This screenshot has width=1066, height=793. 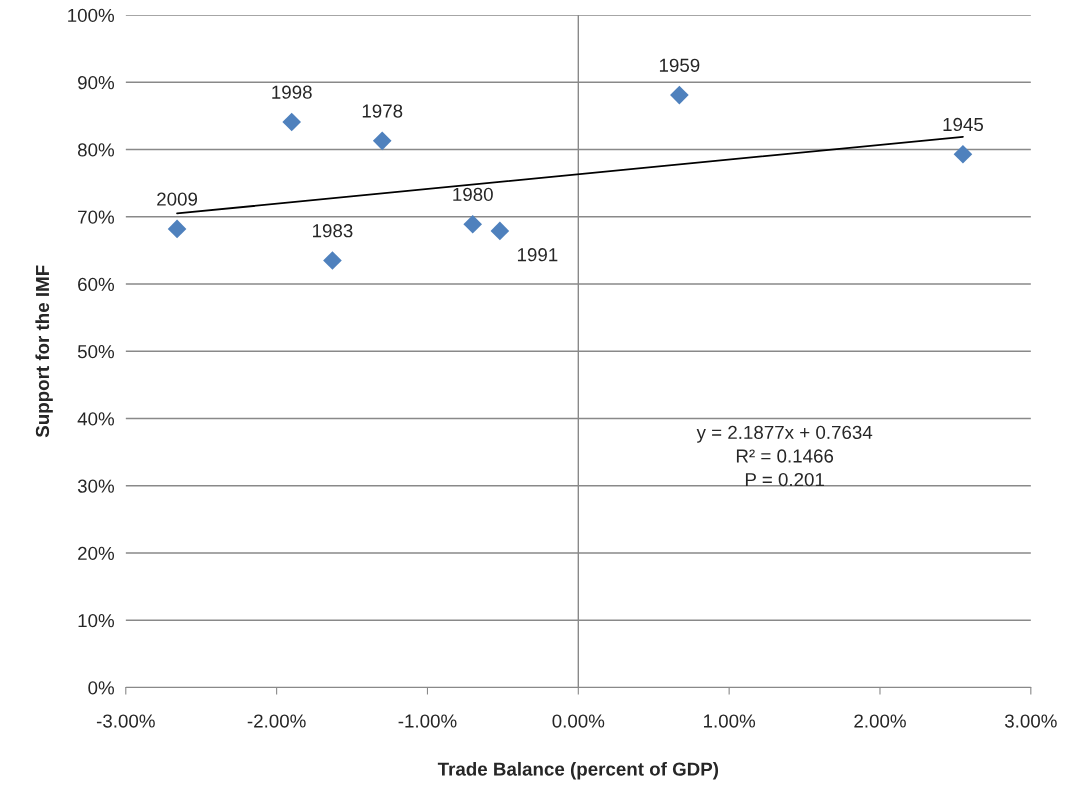 I want to click on x-tick-label: 2.00%, so click(x=880, y=721).